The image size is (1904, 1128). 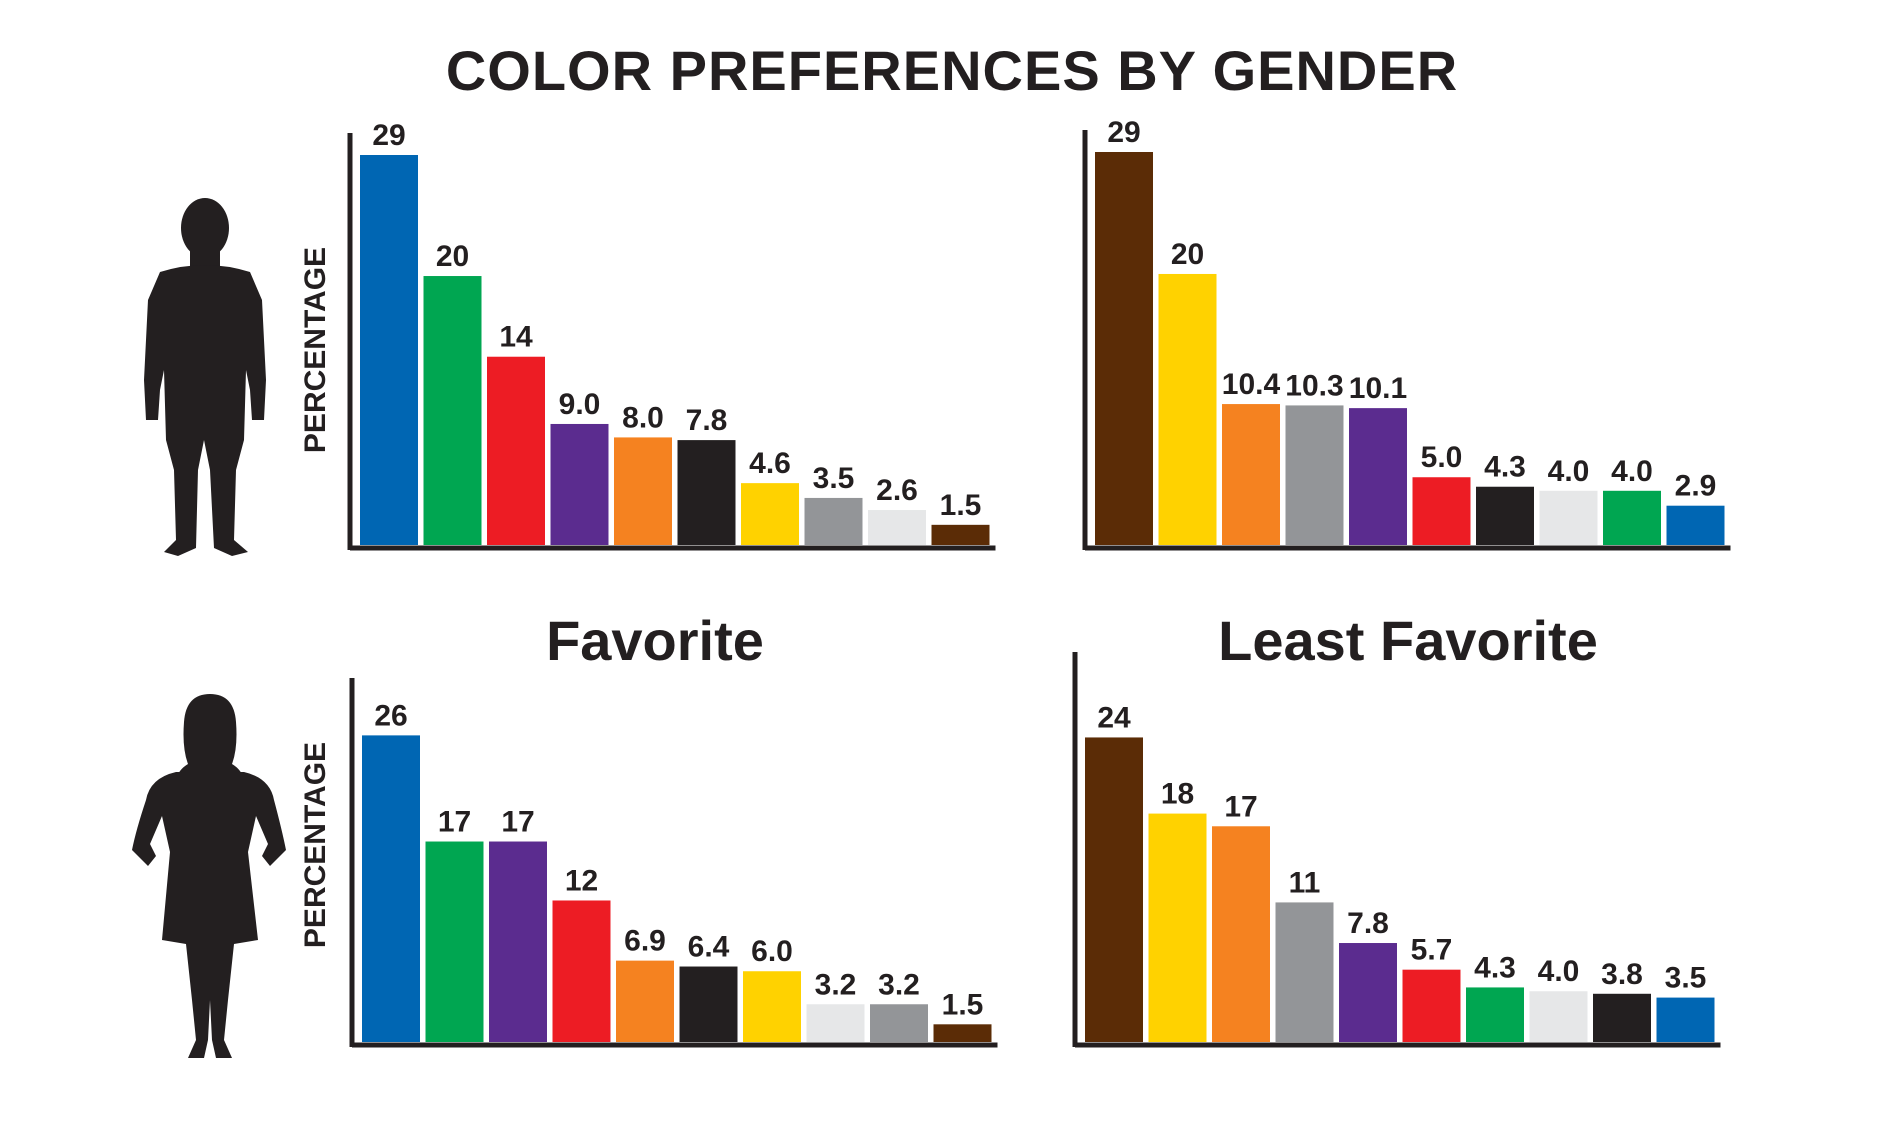 I want to click on data-label: 3.8, so click(x=1622, y=974).